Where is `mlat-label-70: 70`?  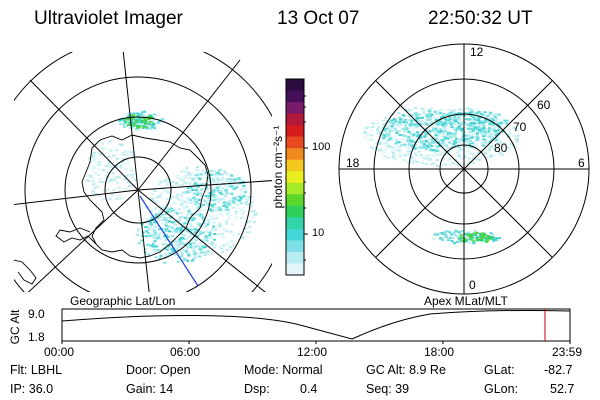
mlat-label-70: 70 is located at coordinates (520, 127).